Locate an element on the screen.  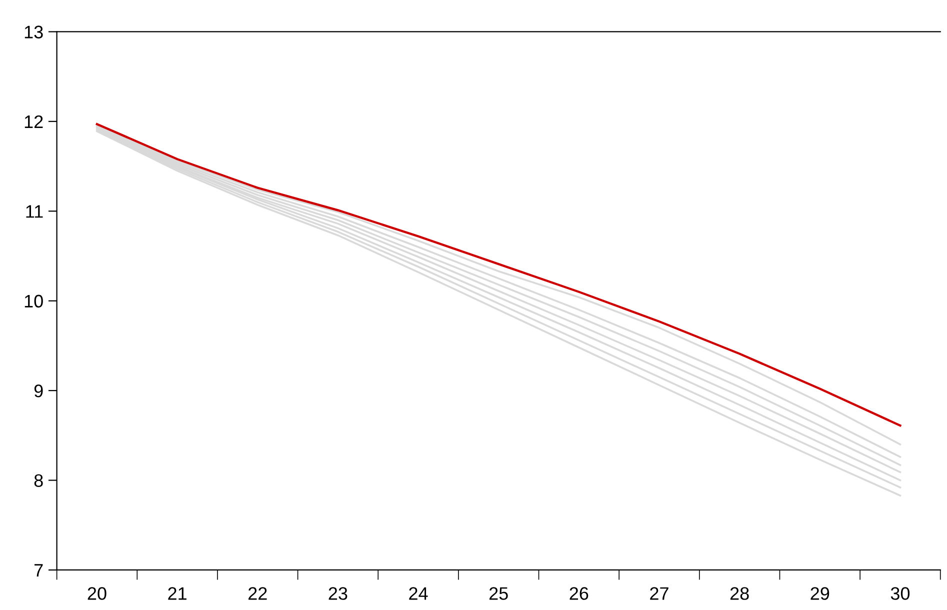
x-tick-label: 25 is located at coordinates (498, 593).